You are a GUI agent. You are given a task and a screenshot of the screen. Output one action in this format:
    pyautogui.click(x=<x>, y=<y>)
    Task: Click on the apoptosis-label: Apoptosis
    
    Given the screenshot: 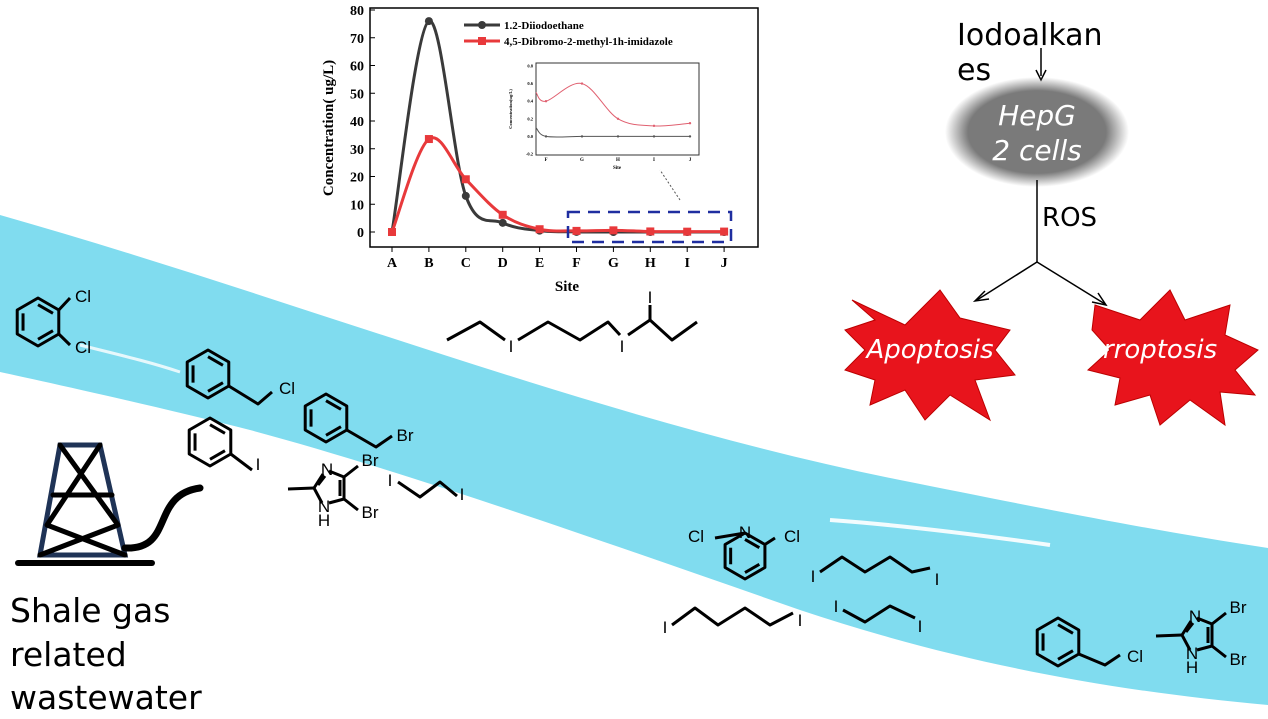 What is the action you would take?
    pyautogui.click(x=928, y=350)
    